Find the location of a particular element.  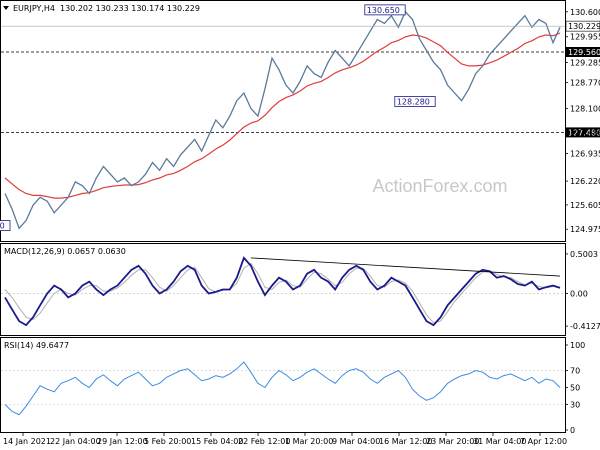

rsi-y-tick-label: 100 is located at coordinates (577, 345).